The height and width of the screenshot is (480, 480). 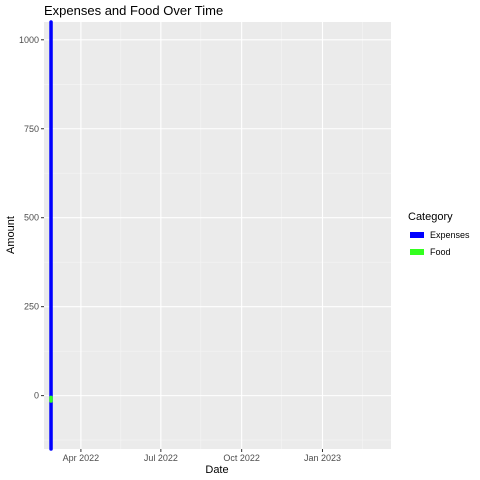 What do you see at coordinates (216, 470) in the screenshot?
I see `x-axis-title: Date` at bounding box center [216, 470].